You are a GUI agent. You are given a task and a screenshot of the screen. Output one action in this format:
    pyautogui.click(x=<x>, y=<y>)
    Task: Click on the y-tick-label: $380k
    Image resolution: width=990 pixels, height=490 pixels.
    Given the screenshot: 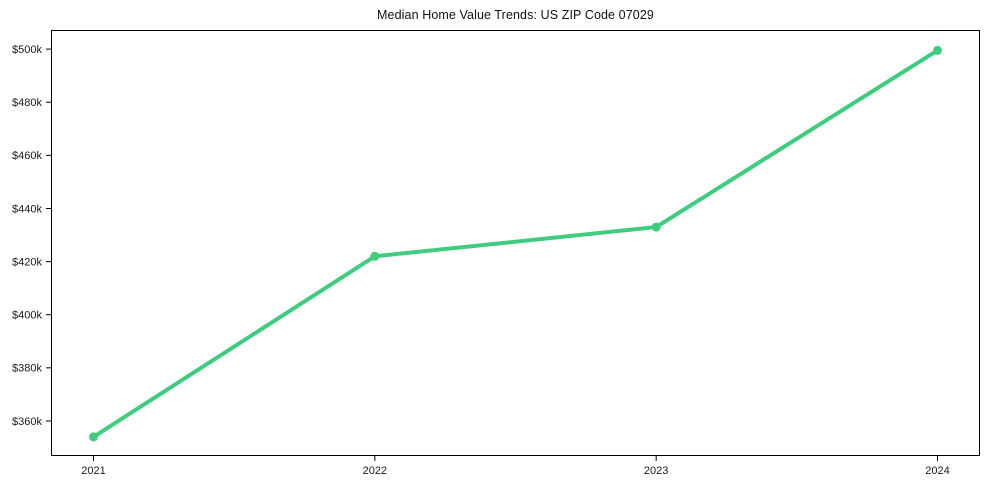 What is the action you would take?
    pyautogui.click(x=27, y=369)
    